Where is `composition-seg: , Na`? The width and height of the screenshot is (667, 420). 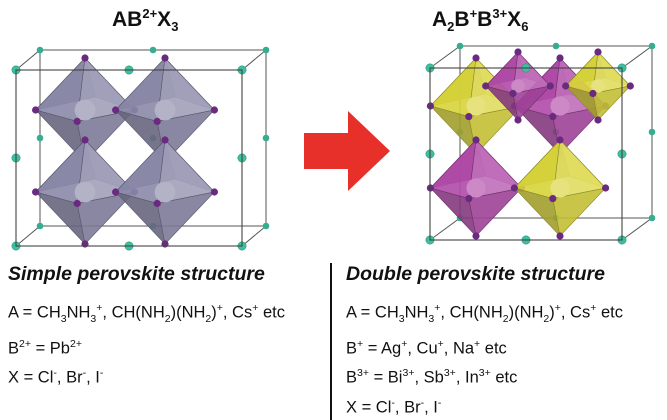 composition-seg: , Na is located at coordinates (459, 348).